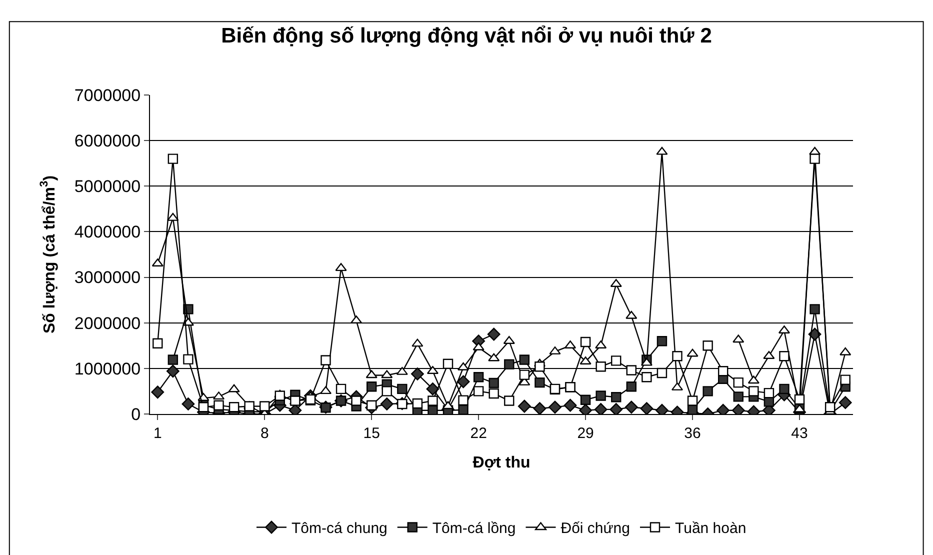 The height and width of the screenshot is (555, 933). Describe the element at coordinates (136, 414) in the screenshot. I see `y-tick-label: 0` at that location.